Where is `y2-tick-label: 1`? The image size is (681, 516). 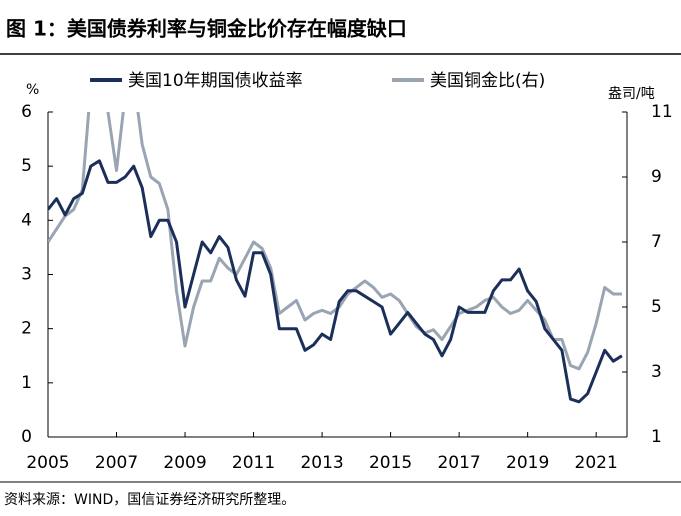 y2-tick-label: 1 is located at coordinates (656, 437).